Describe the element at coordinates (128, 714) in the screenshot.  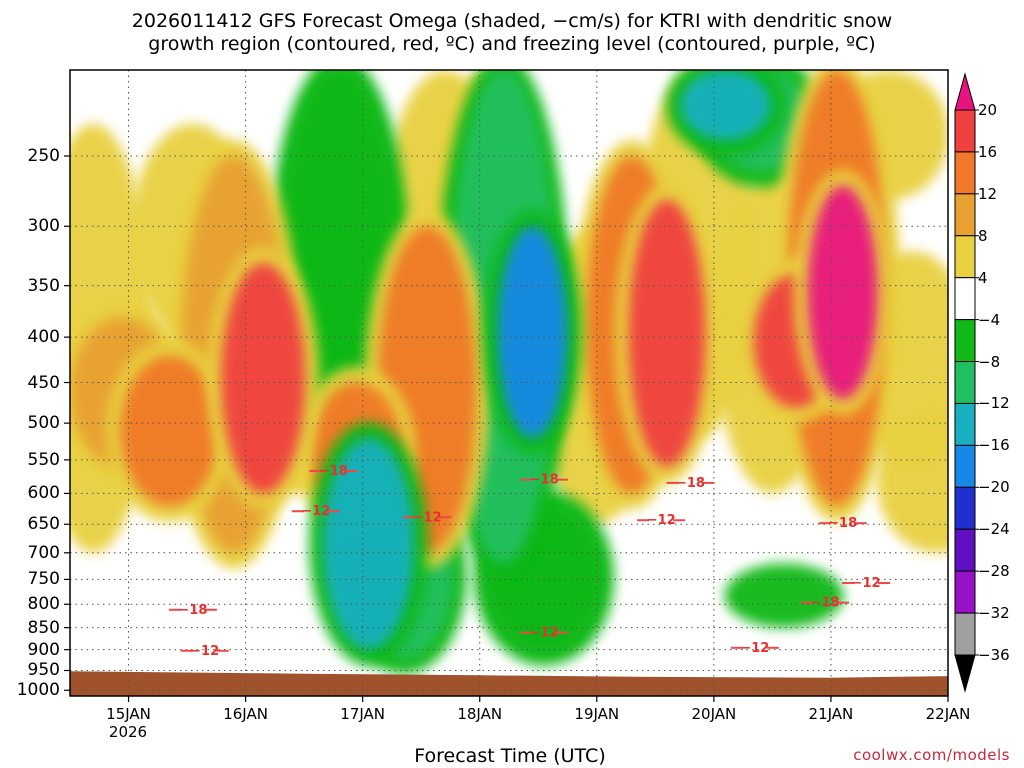
I see `x-tick-label: 15JAN` at that location.